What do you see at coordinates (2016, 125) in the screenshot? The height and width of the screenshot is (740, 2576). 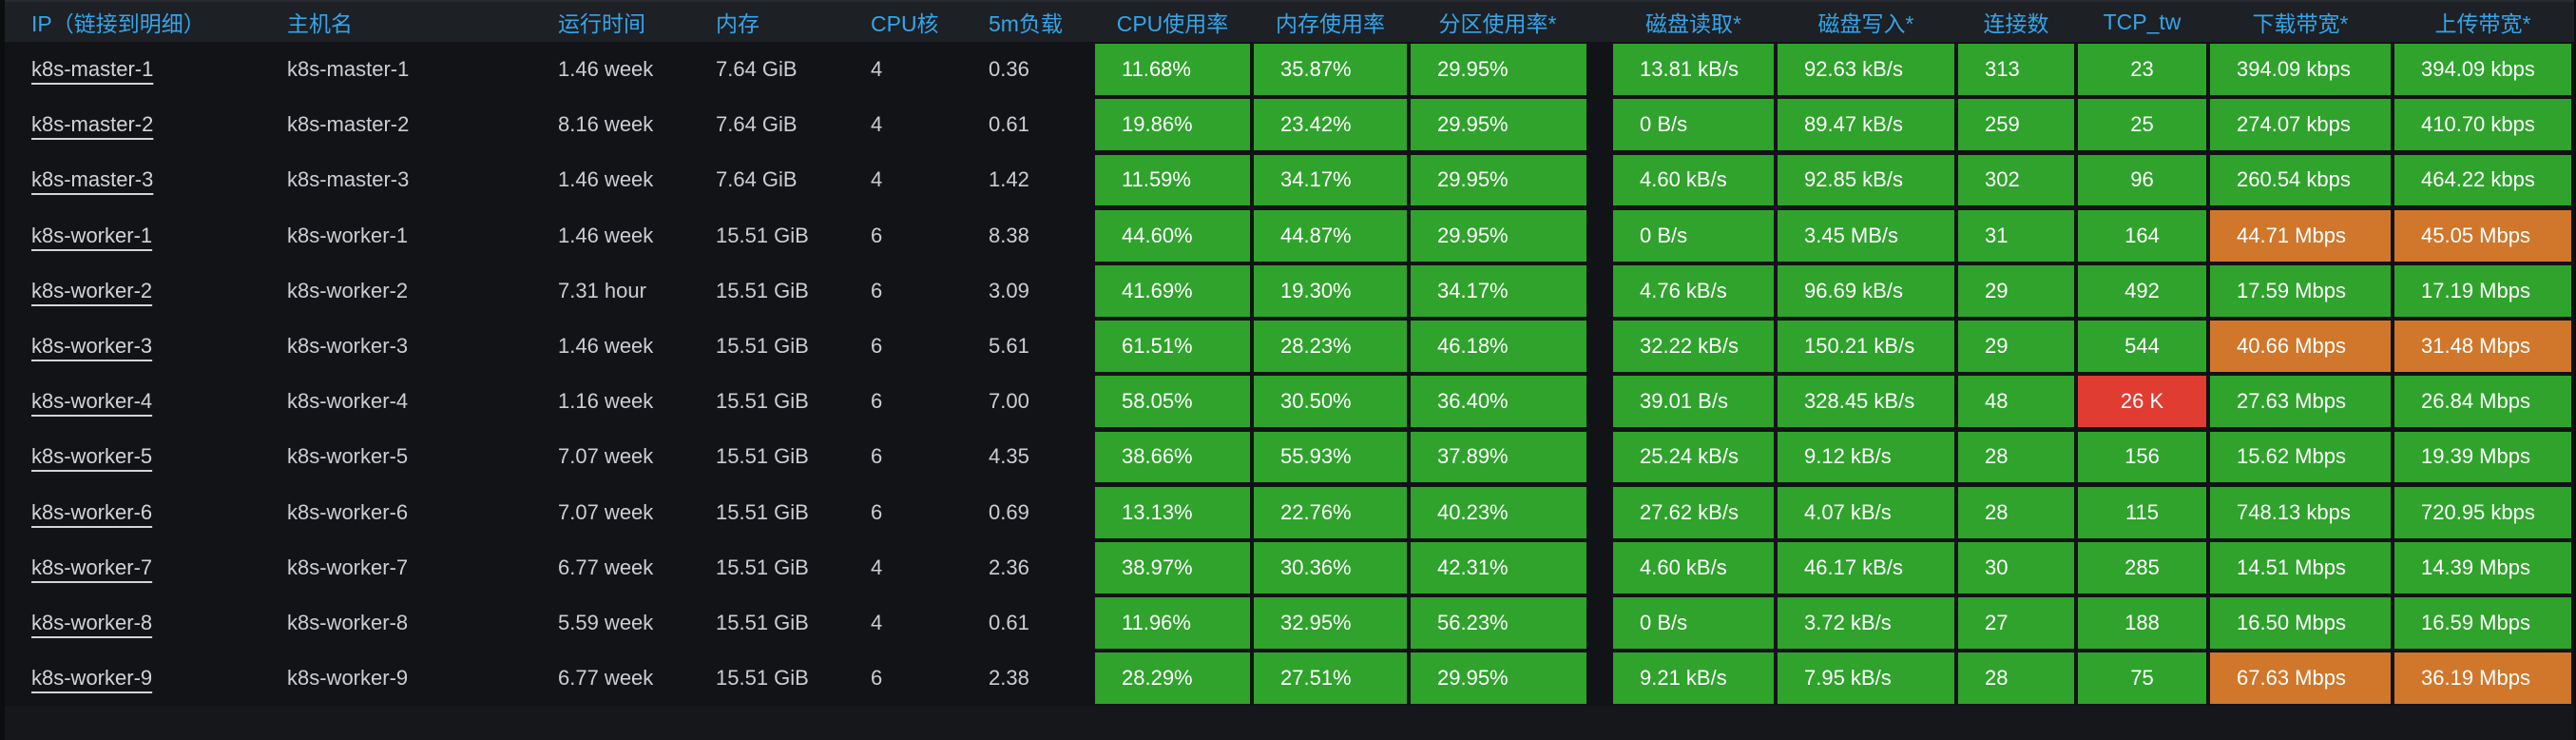 I see `cell-connections: 259` at bounding box center [2016, 125].